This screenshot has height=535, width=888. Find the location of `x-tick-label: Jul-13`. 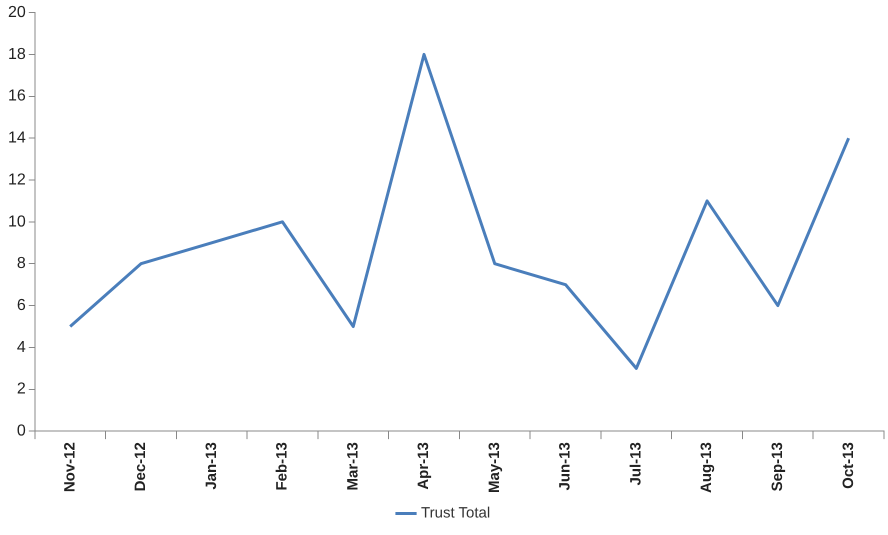

x-tick-label: Jul-13 is located at coordinates (635, 464).